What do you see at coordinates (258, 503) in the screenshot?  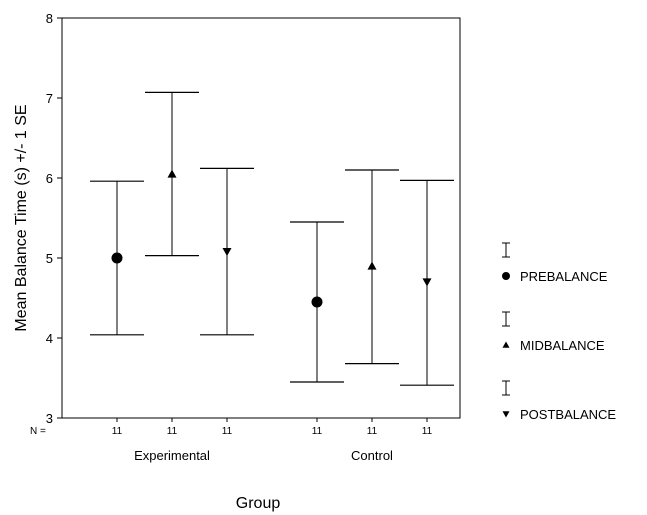 I see `x-axis-label: Group` at bounding box center [258, 503].